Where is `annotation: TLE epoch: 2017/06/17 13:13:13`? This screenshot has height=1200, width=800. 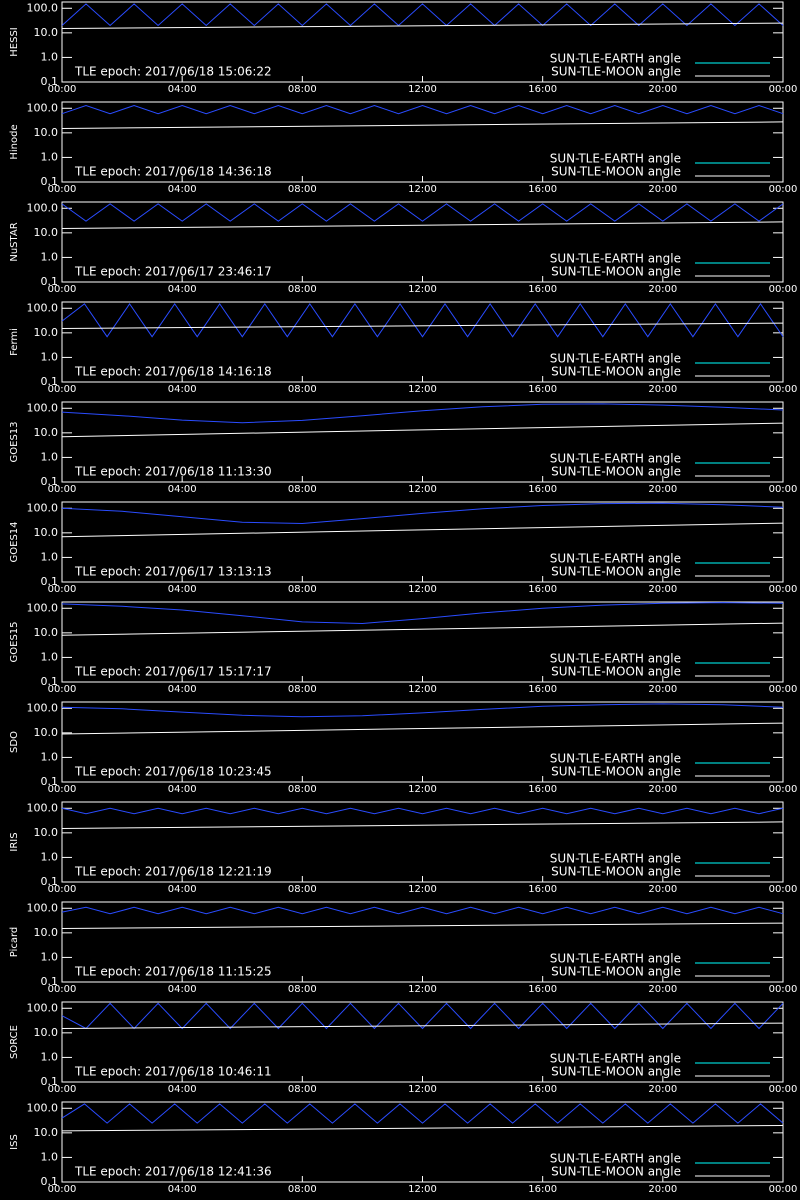
annotation: TLE epoch: 2017/06/17 13:13:13 is located at coordinates (173, 572).